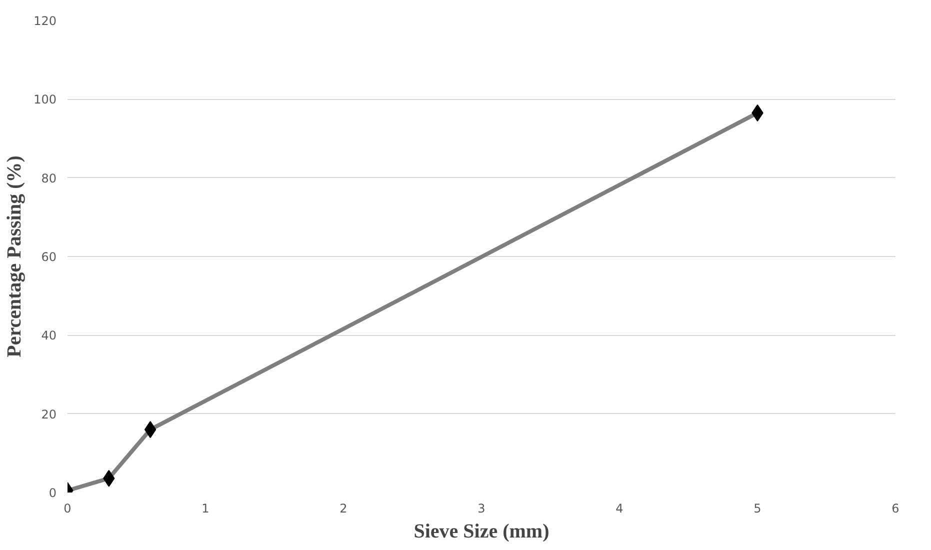  I want to click on x-tick-label: 6, so click(896, 509).